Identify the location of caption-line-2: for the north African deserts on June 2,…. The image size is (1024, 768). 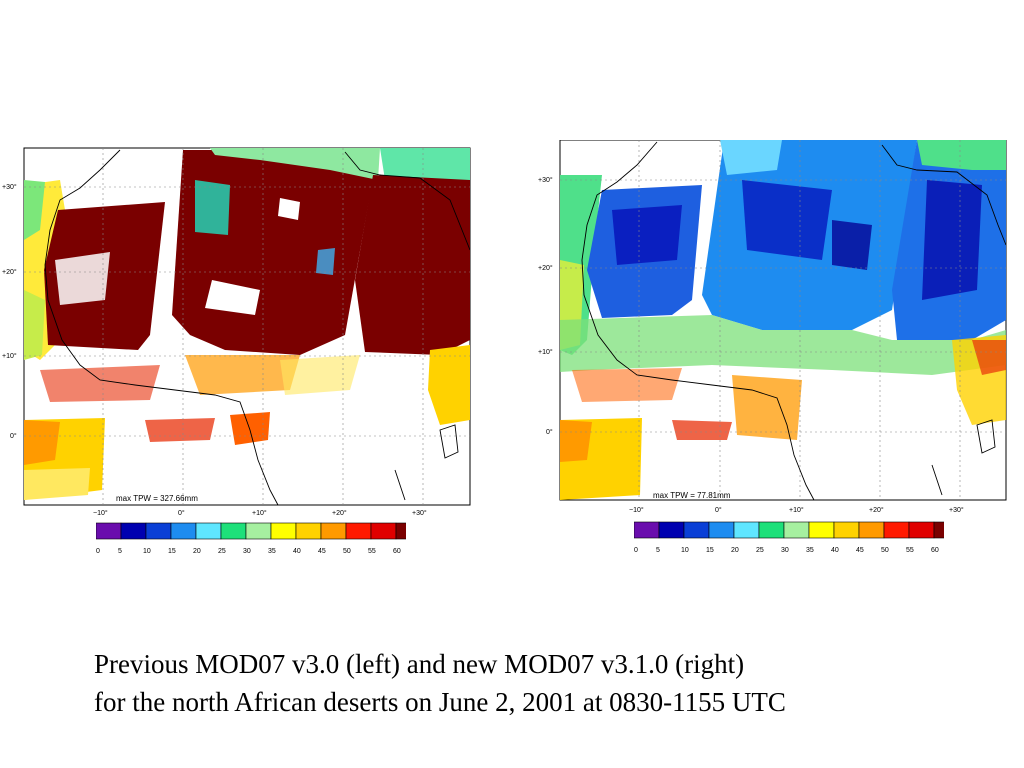
(440, 702).